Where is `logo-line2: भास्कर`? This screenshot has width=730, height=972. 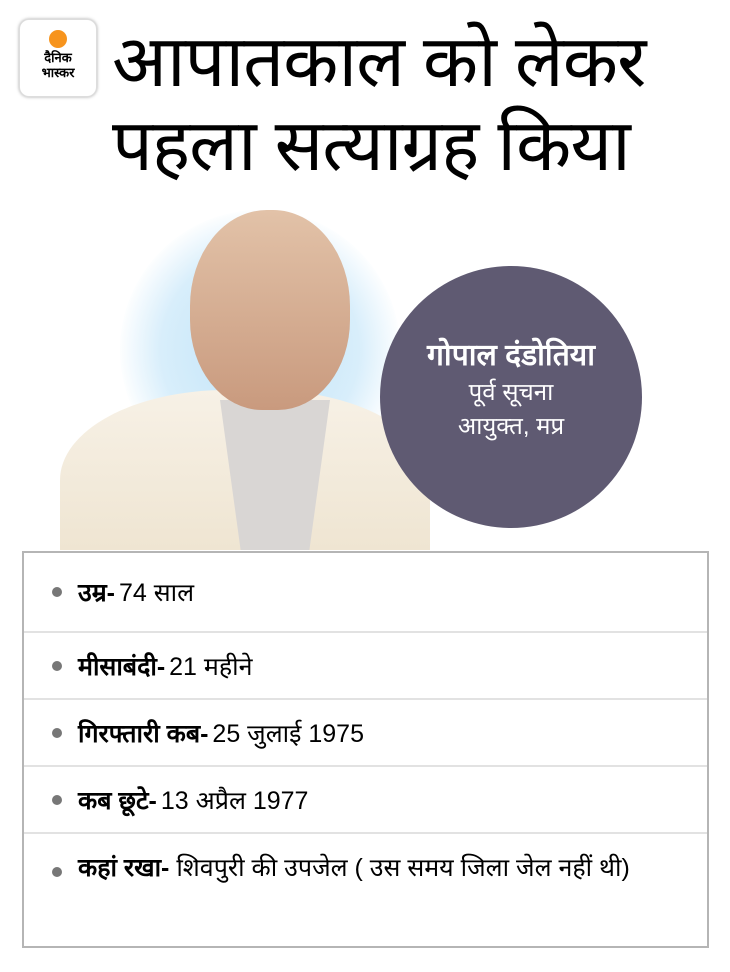 logo-line2: भास्कर is located at coordinates (58, 72).